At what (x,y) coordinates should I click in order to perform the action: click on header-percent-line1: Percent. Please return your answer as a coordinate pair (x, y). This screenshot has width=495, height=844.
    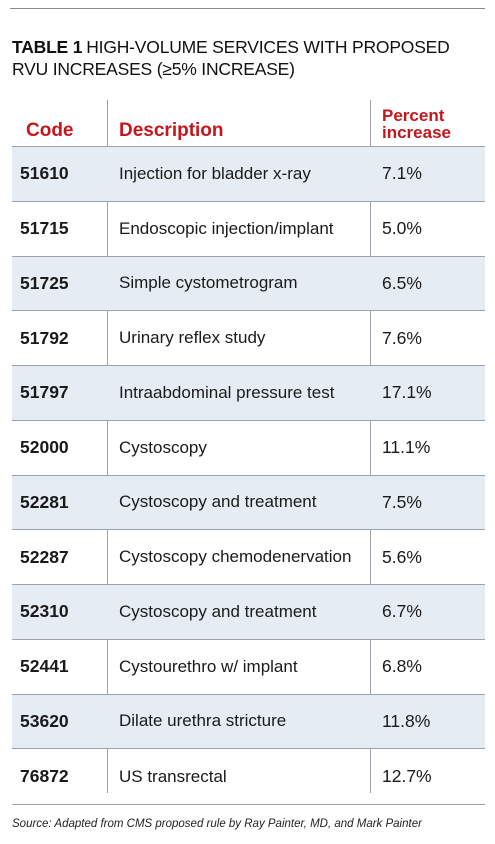
    Looking at the image, I should click on (413, 115).